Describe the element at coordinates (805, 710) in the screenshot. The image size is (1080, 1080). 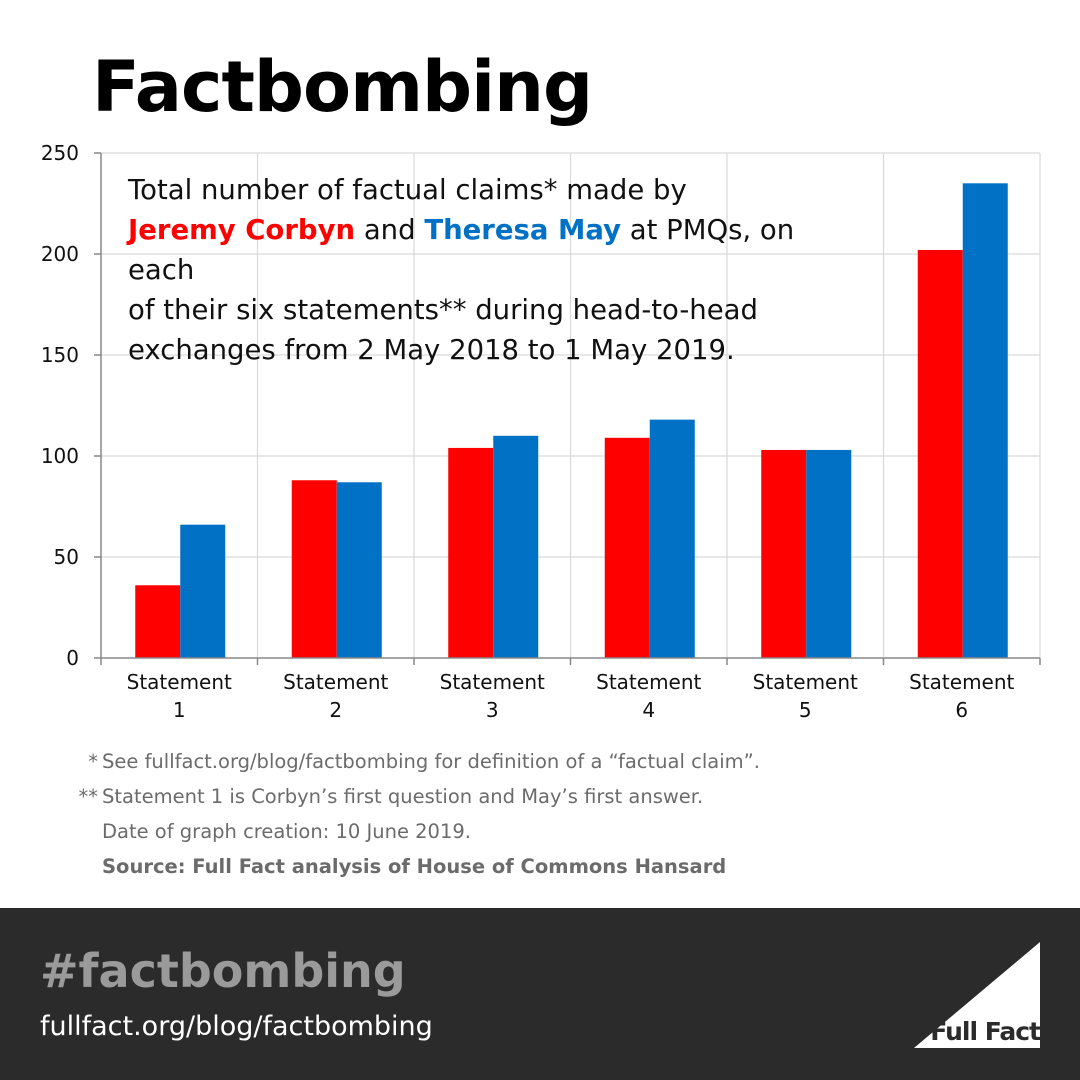
I see `x-tick-label: 5` at that location.